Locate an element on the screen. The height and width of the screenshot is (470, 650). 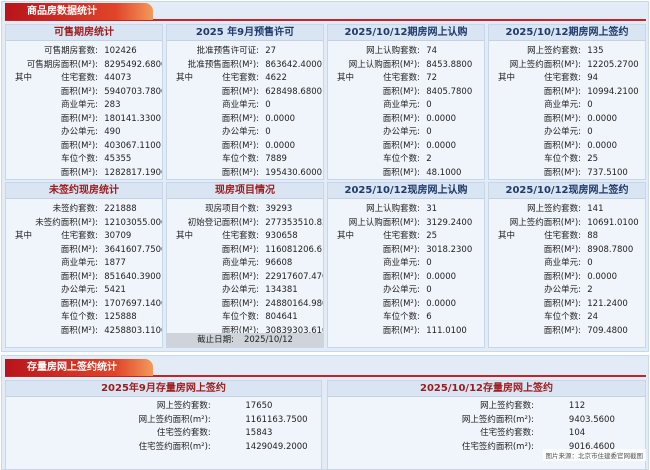
row-value: 5421 is located at coordinates (115, 290).